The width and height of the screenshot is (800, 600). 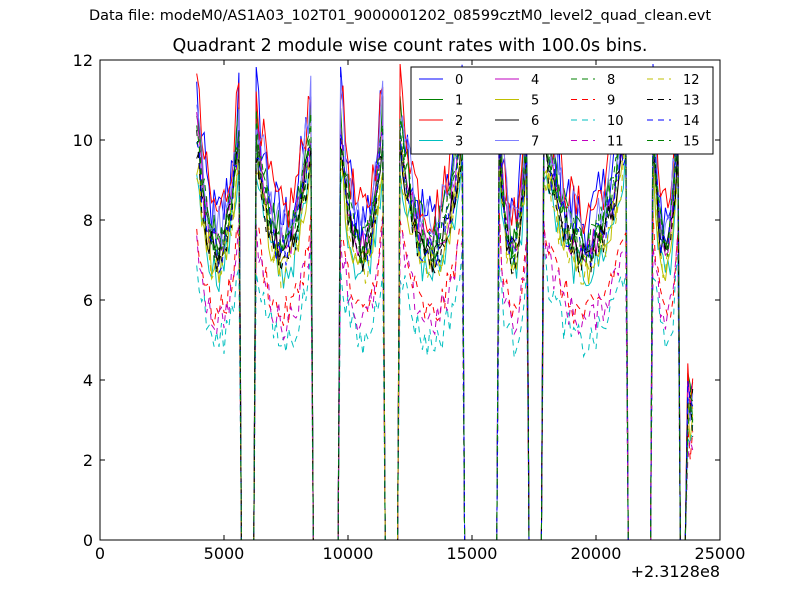 I want to click on y-tick-label: 12, so click(x=83, y=60).